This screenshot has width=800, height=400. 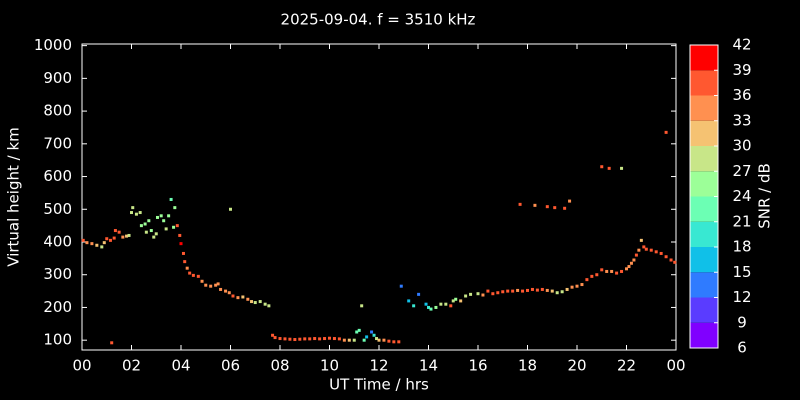 What do you see at coordinates (57, 242) in the screenshot?
I see `y-tick-label: 400` at bounding box center [57, 242].